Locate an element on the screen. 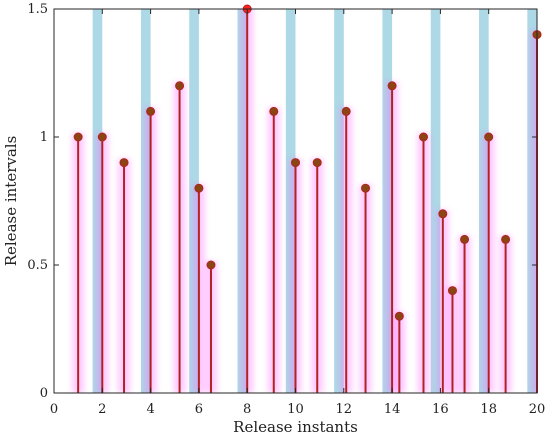 This screenshot has width=550, height=439. y-tick-label: 1.5 is located at coordinates (37, 9).